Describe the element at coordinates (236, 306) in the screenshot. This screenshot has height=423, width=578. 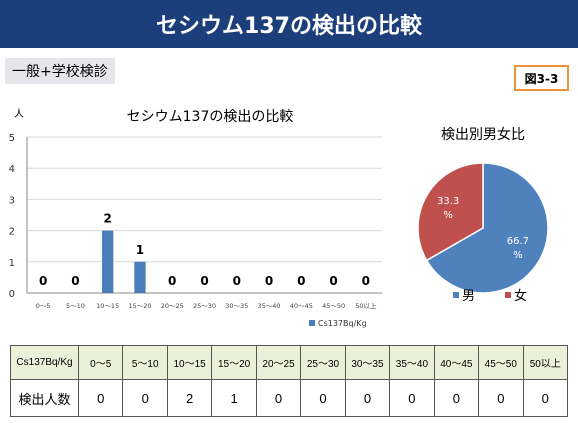
I see `x-tick-label: 30～35` at that location.